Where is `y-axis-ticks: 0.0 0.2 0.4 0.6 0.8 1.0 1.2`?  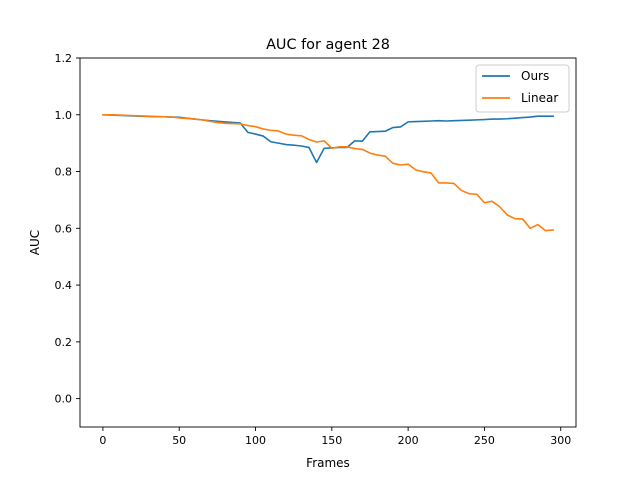 y-axis-ticks: 0.0 0.2 0.4 0.6 0.8 1.0 1.2 is located at coordinates (67, 229).